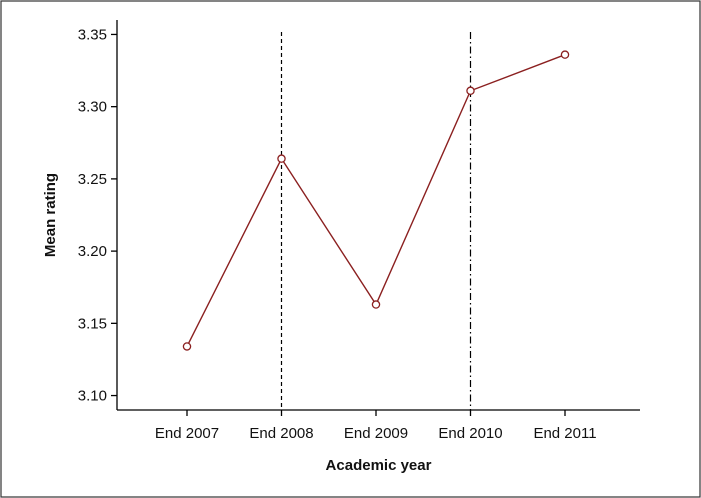 This screenshot has height=498, width=701. What do you see at coordinates (92, 107) in the screenshot?
I see `y-tick-label: 3.30` at bounding box center [92, 107].